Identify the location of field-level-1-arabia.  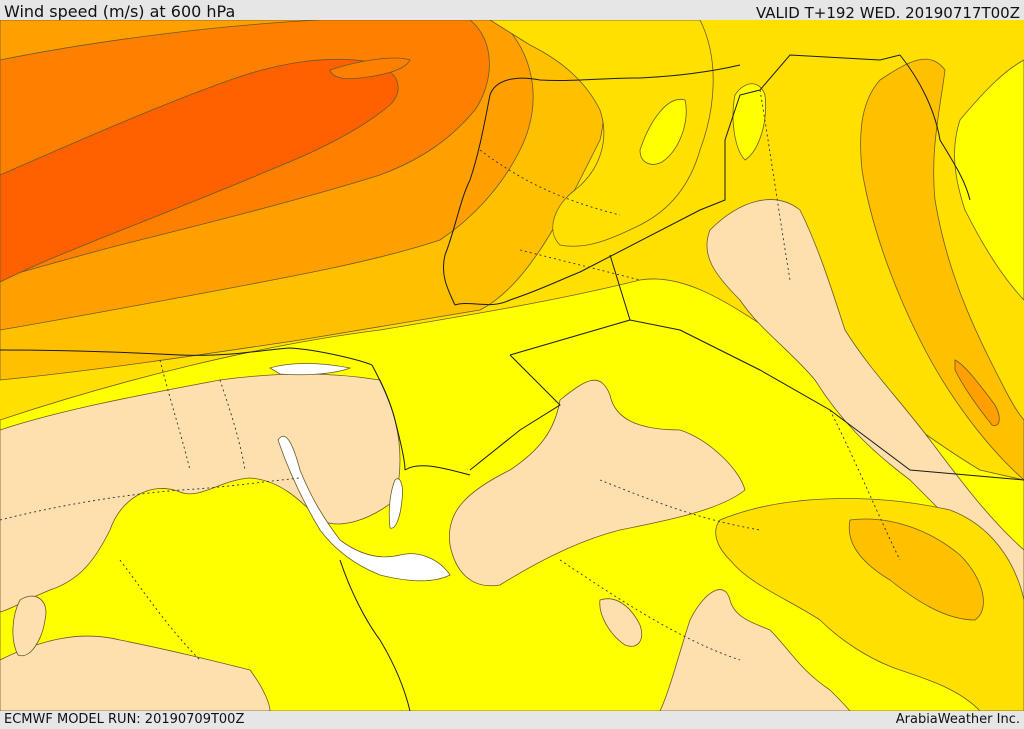
(597, 483).